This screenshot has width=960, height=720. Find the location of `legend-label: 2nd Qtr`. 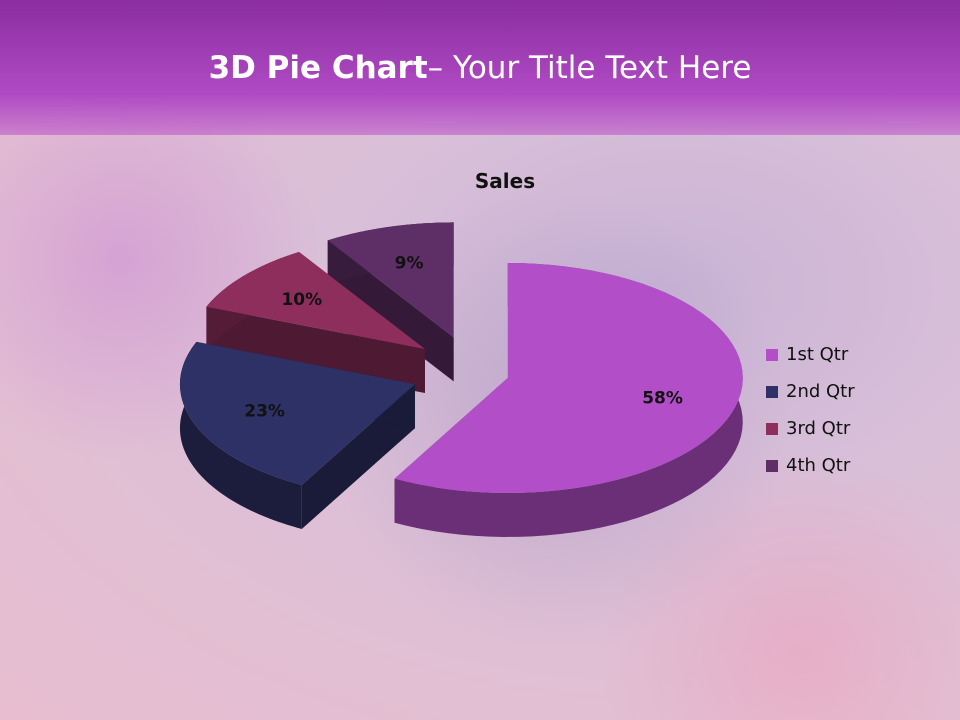

legend-label: 2nd Qtr is located at coordinates (820, 391).